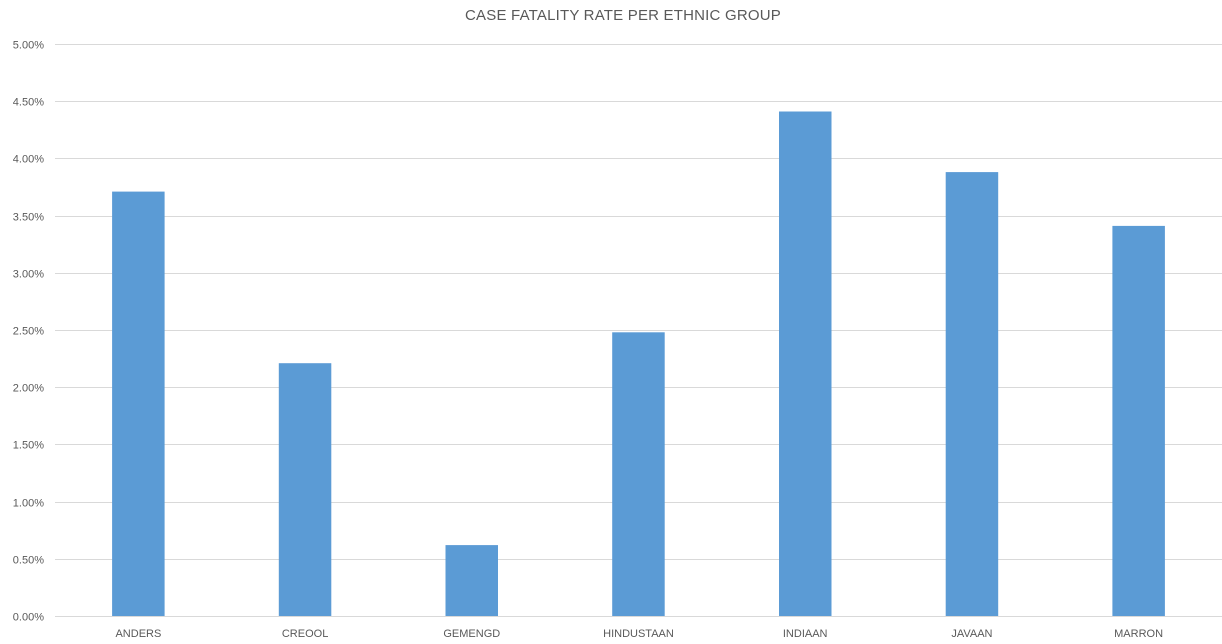 This screenshot has width=1222, height=644. Describe the element at coordinates (28, 389) in the screenshot. I see `y-tick-label: 2.00%` at that location.